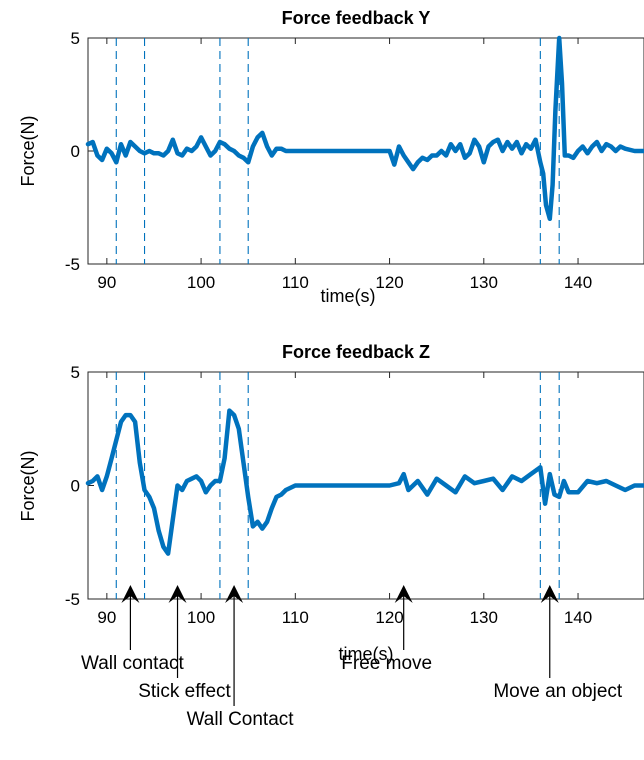  What do you see at coordinates (356, 352) in the screenshot?
I see `chart-title-z: Force feedback Z` at bounding box center [356, 352].